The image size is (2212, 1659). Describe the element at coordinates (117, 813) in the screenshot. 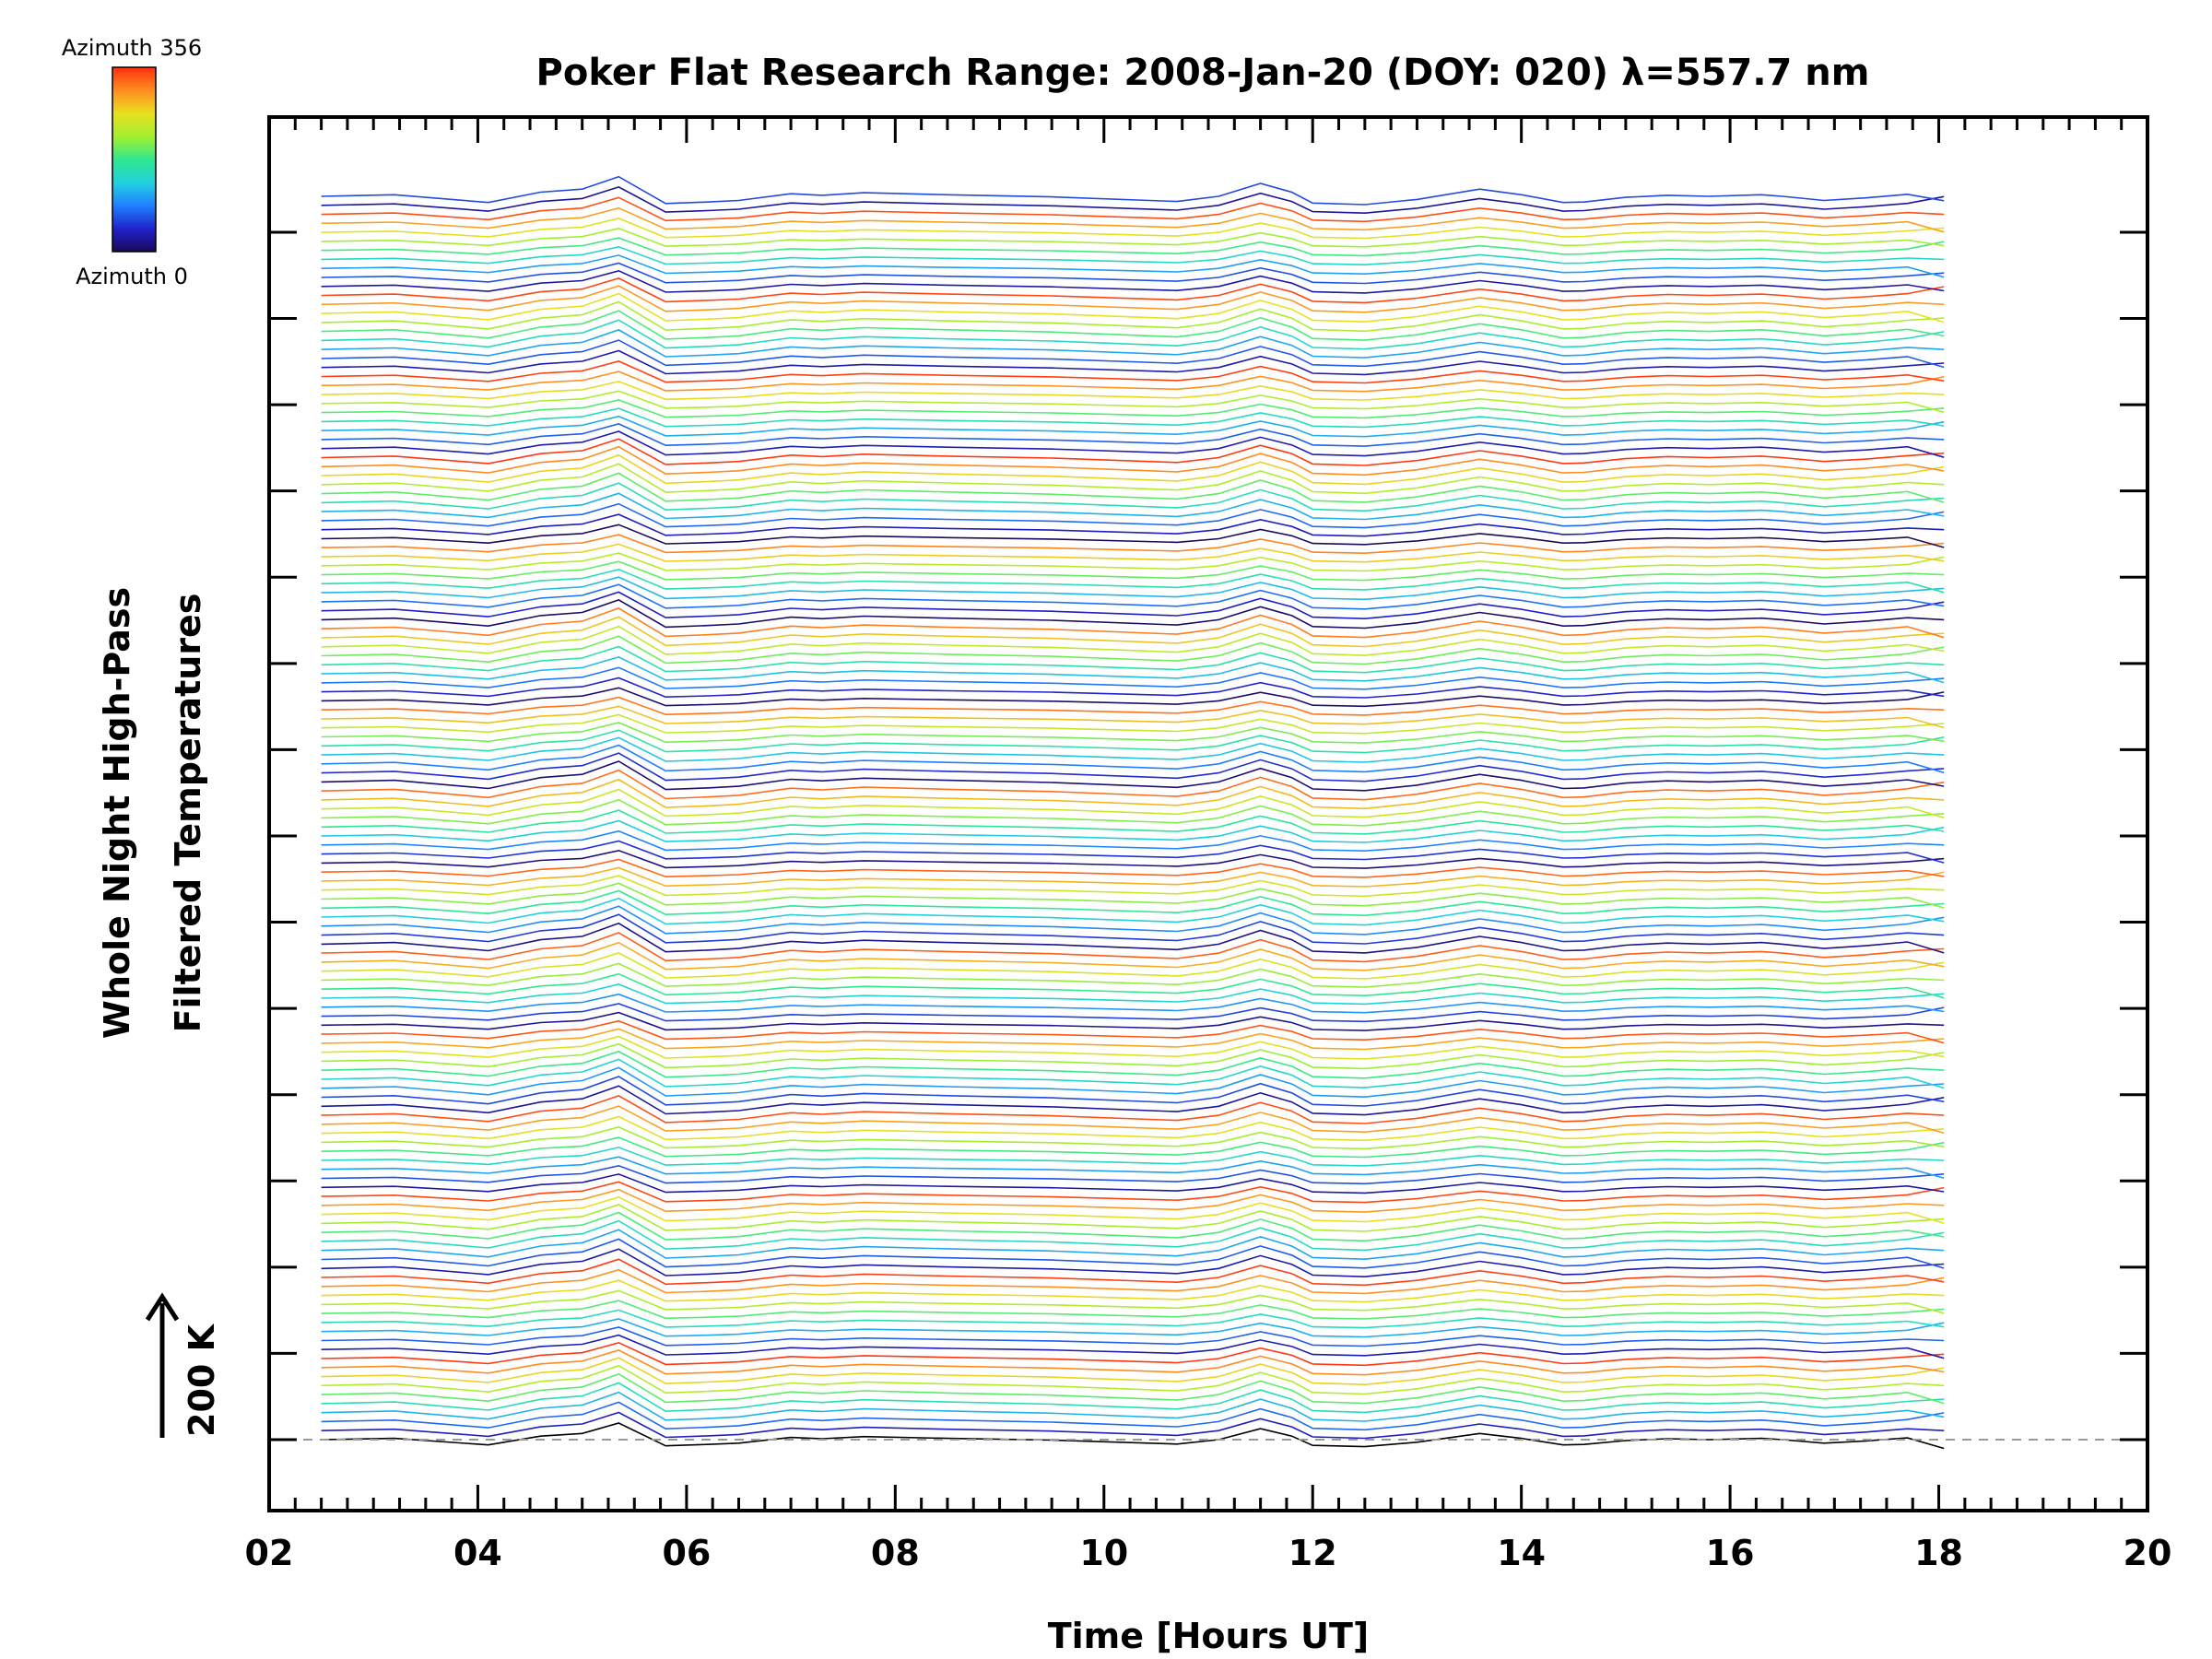

I see `y-axis-label-line1: Whole Night High-Pass` at that location.